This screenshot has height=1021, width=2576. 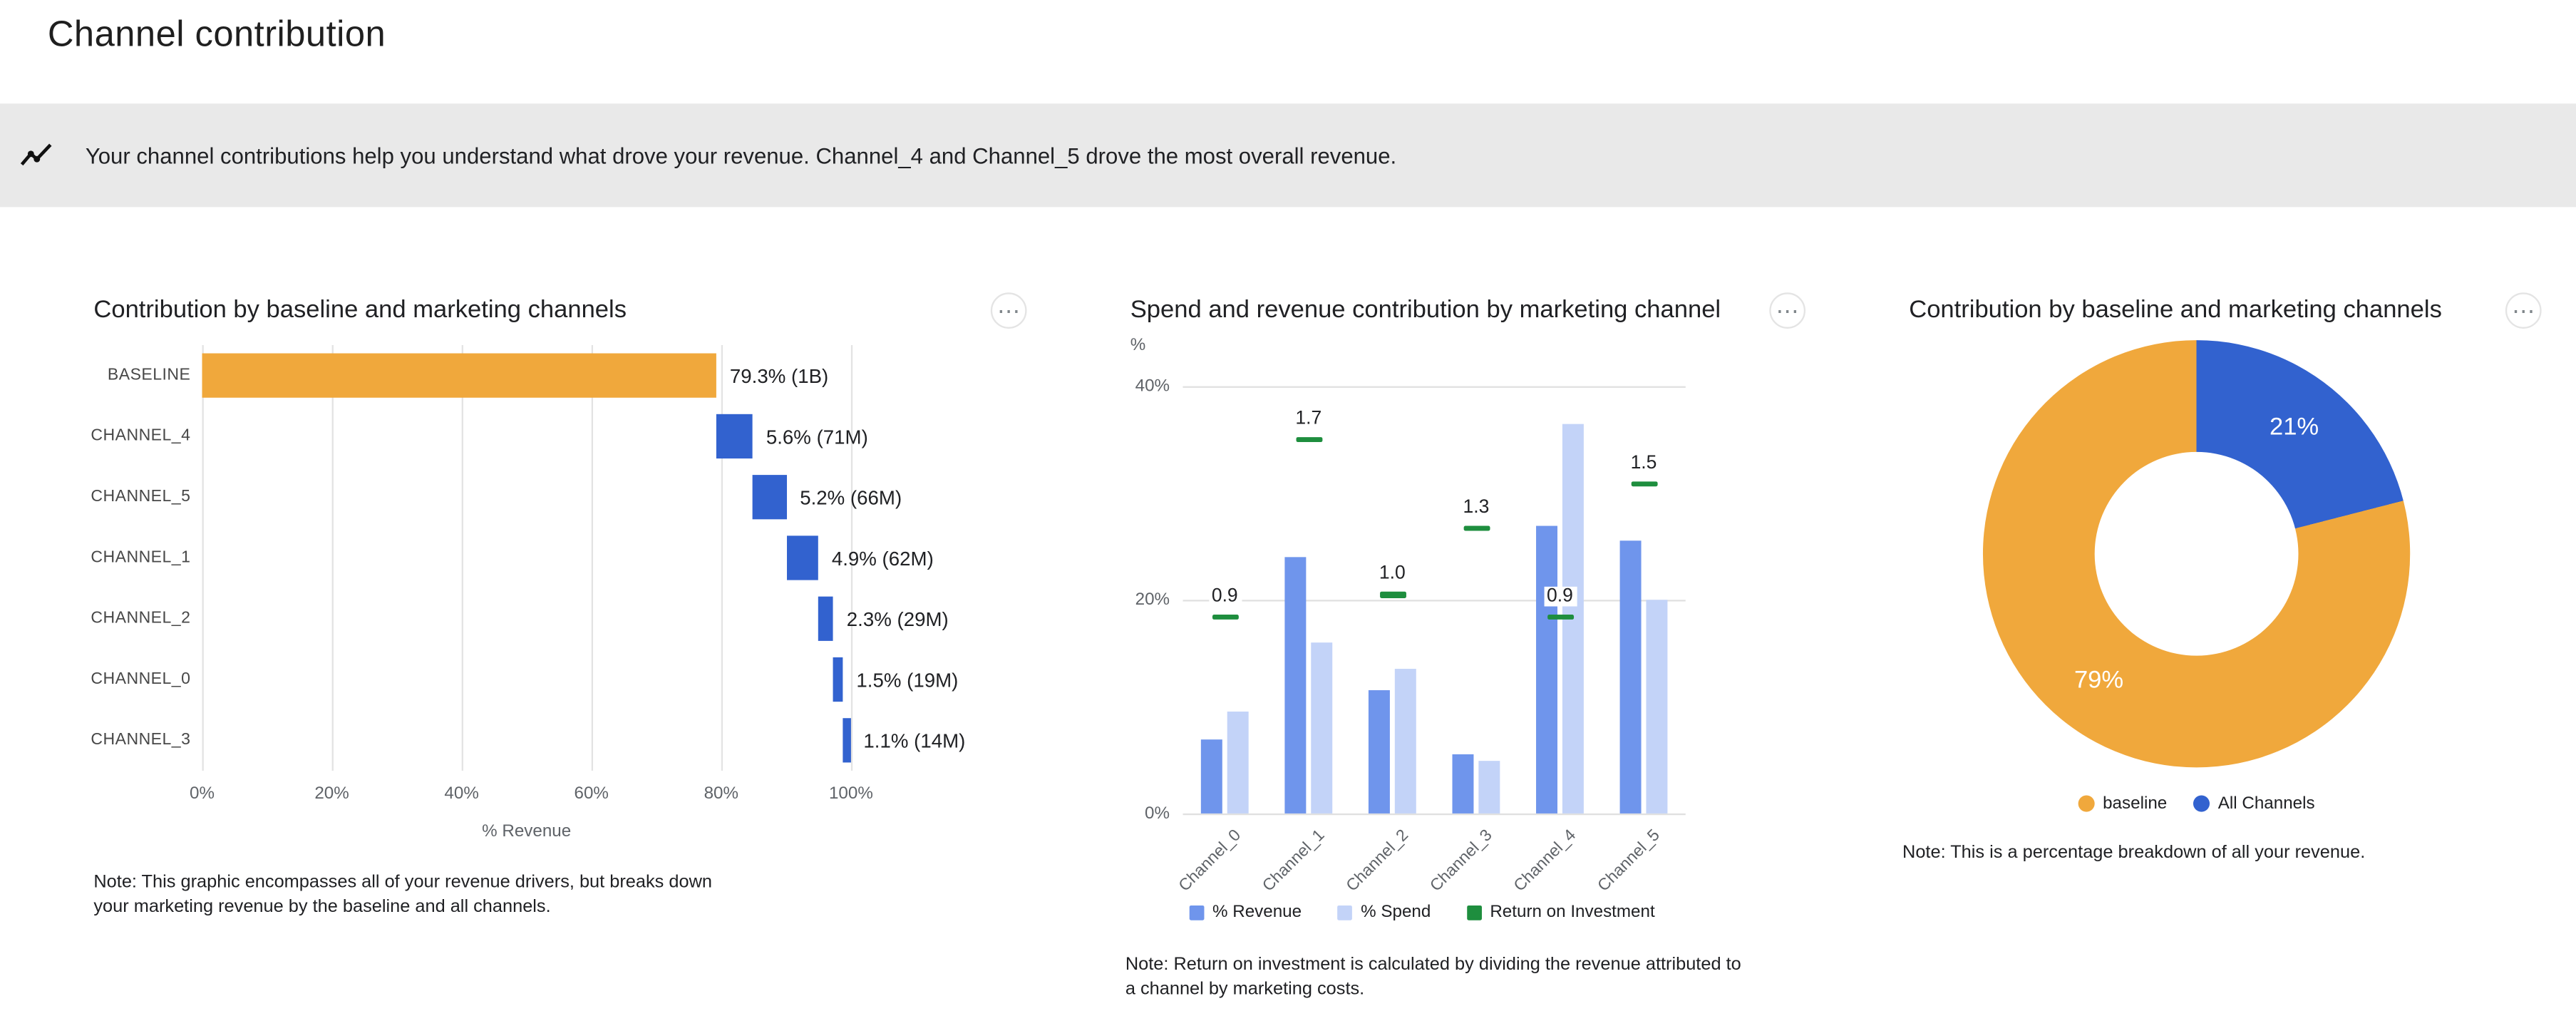 What do you see at coordinates (2266, 804) in the screenshot?
I see `legend-label: All Channels` at bounding box center [2266, 804].